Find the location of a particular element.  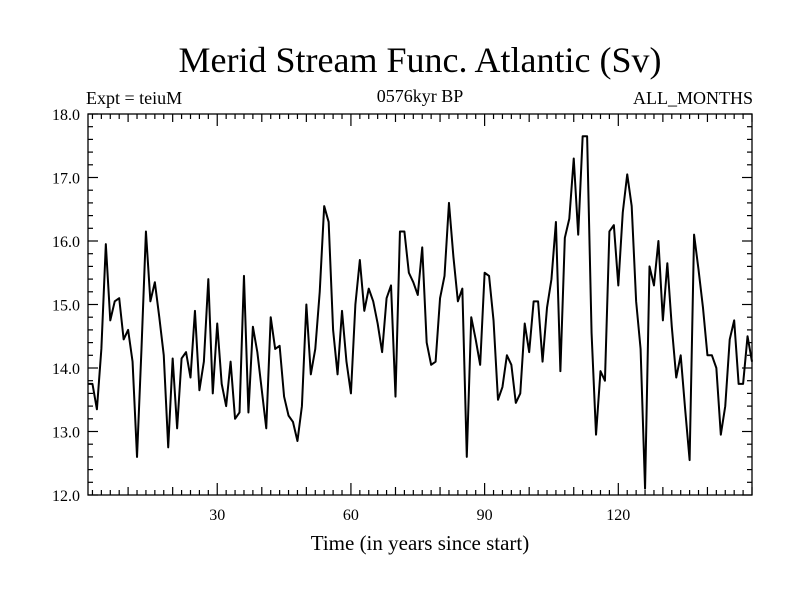

y-tick-label: 13.0 is located at coordinates (66, 433).